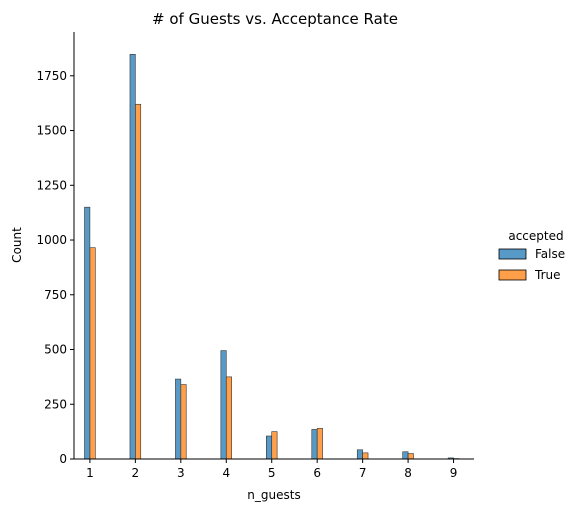 The width and height of the screenshot is (582, 512). Describe the element at coordinates (535, 236) in the screenshot. I see `legend-title: accepted` at that location.